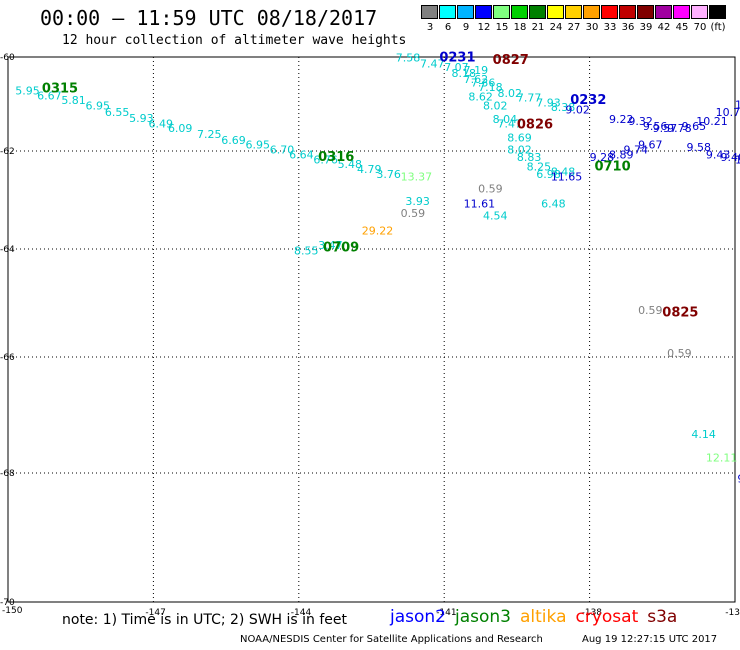  Describe the element at coordinates (737, 159) in the screenshot. I see `wave-height-value: 10.10` at that location.